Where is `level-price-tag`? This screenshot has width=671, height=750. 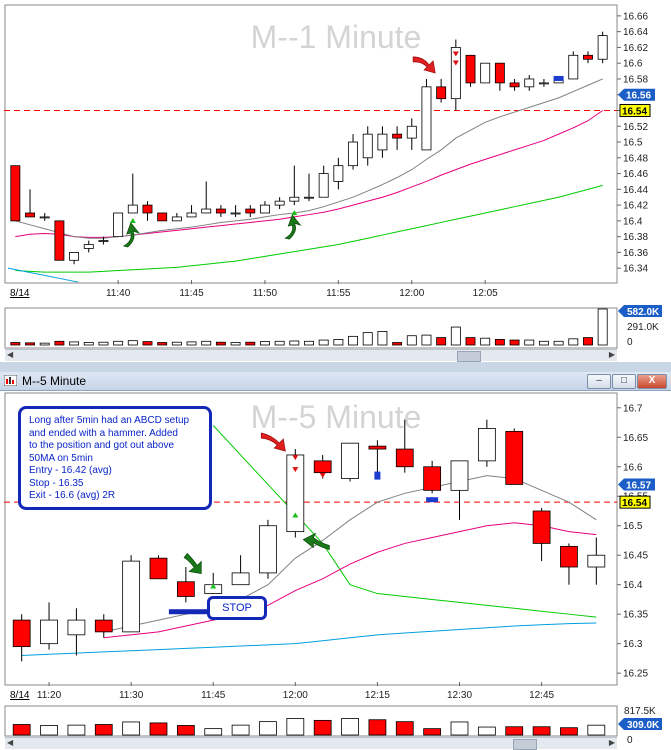 level-price-tag is located at coordinates (635, 502).